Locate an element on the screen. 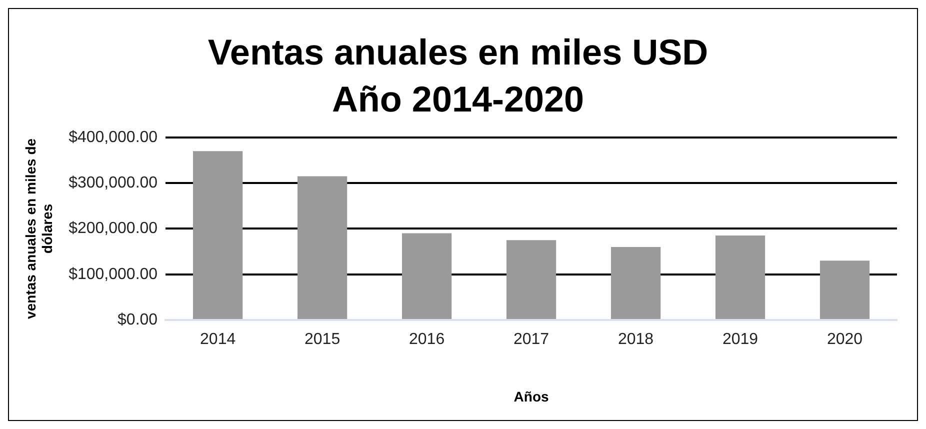  y-axis-title: ventas anuales en miles de dólares is located at coordinates (39, 228).